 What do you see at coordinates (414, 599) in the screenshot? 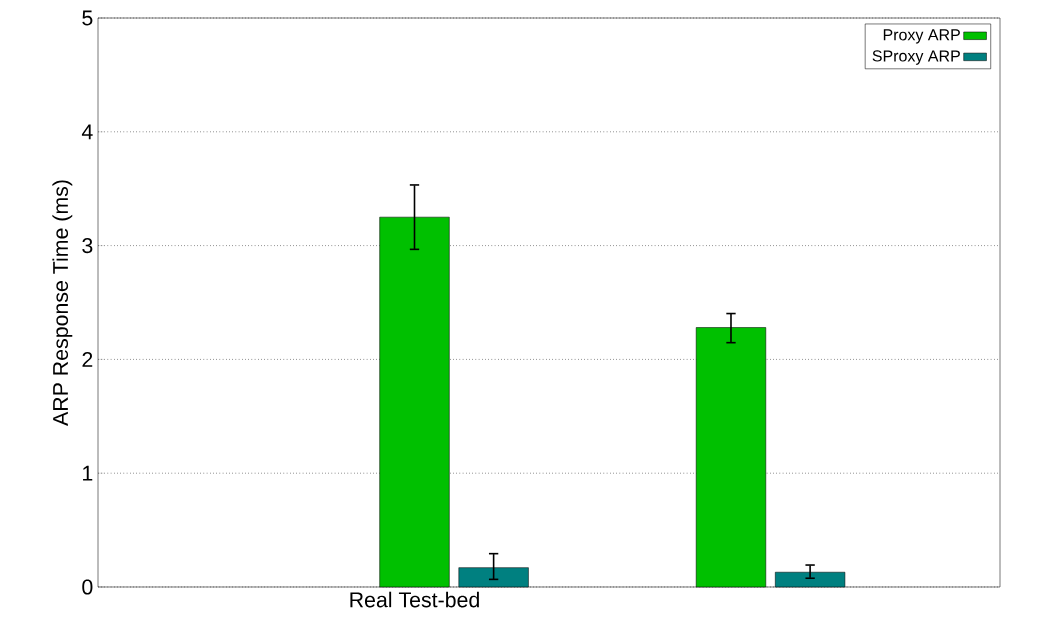
I see `x-tick-label: Real Test-bed` at bounding box center [414, 599].